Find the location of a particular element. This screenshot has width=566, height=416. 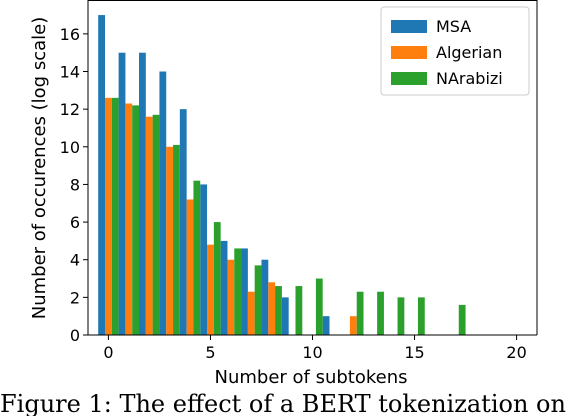

x-tick-label: 15 is located at coordinates (414, 352).